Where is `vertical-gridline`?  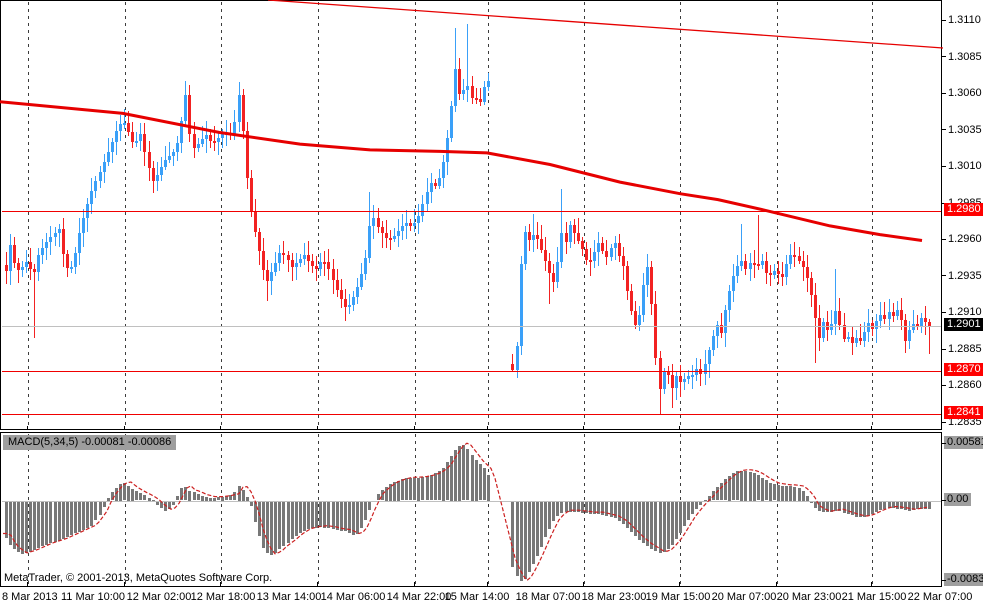 vertical-gridline is located at coordinates (125, 215).